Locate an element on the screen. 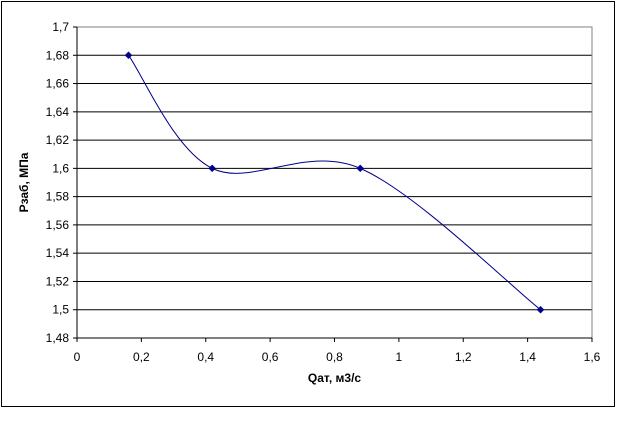  y-tick-label: 1,54 is located at coordinates (58, 253).